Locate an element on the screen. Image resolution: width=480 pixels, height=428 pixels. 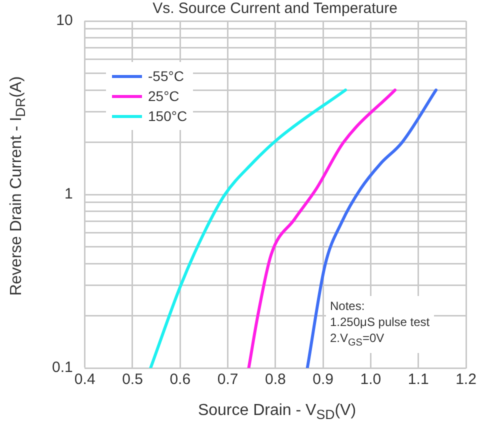
x-tick-label: 0.9 is located at coordinates (323, 379).